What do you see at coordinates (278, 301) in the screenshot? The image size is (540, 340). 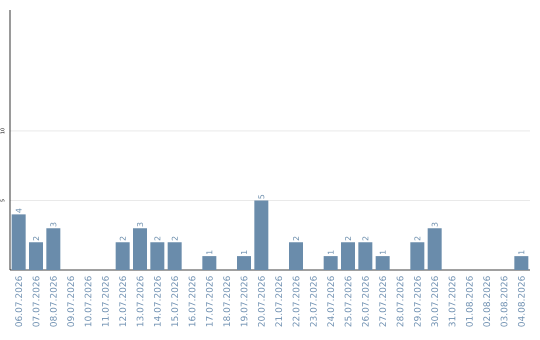 I see `x-tick-label: 21.07.2026` at bounding box center [278, 301].